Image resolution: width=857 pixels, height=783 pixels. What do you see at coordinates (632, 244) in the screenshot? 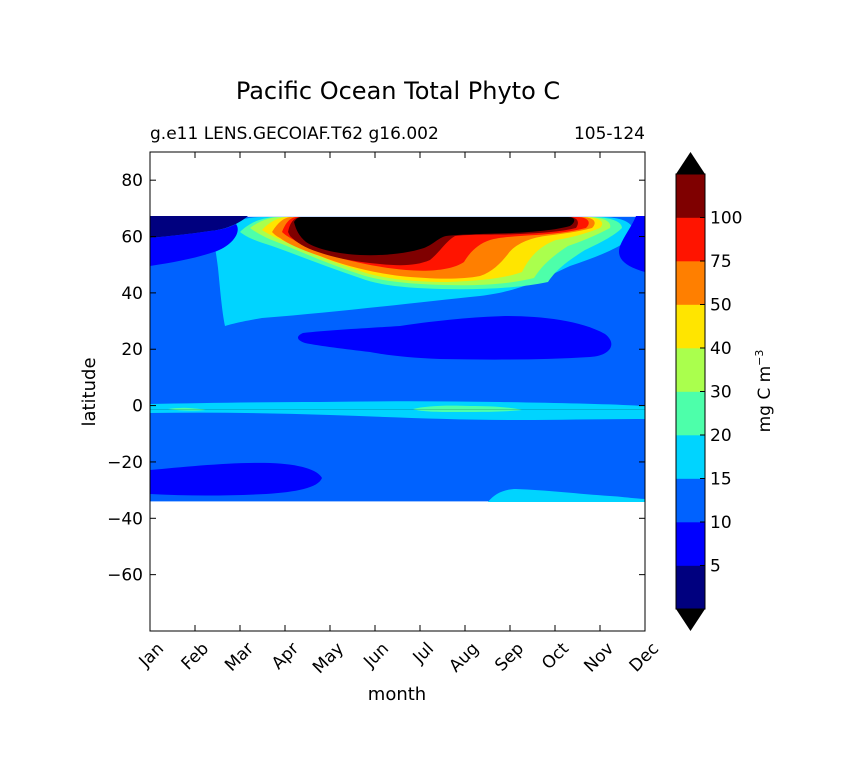
I see `region-northeast-dec-blue` at bounding box center [632, 244].